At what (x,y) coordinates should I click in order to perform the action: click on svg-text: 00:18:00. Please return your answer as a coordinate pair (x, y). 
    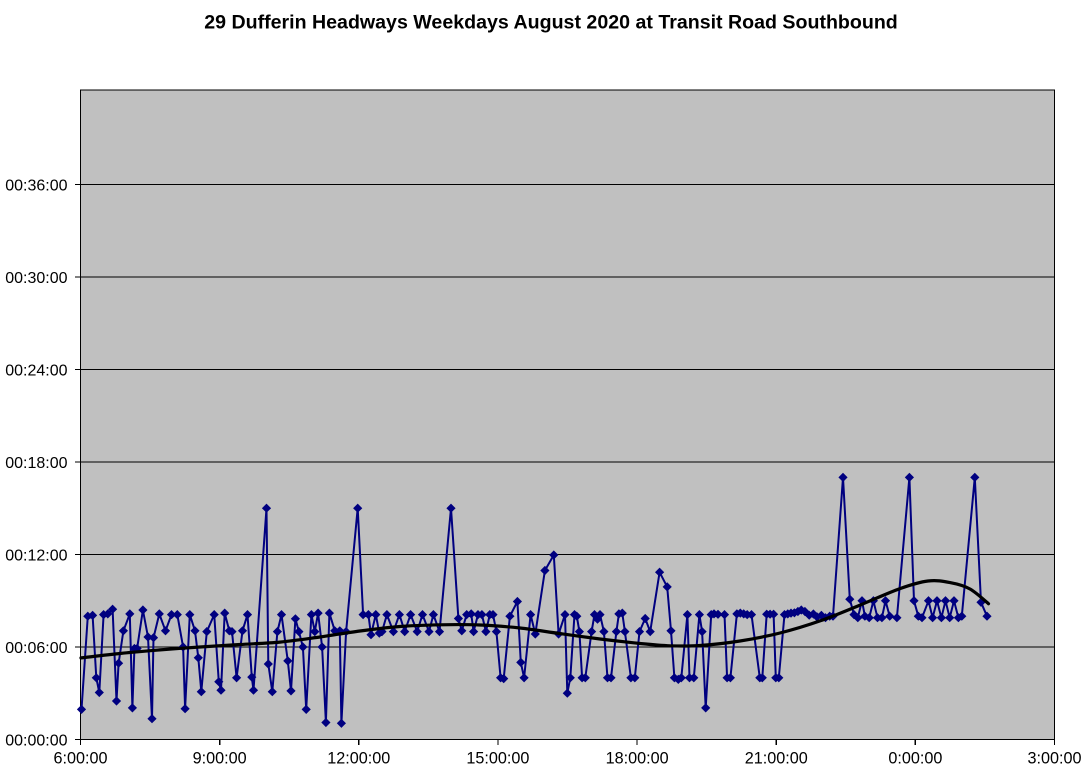
    Looking at the image, I should click on (36, 463).